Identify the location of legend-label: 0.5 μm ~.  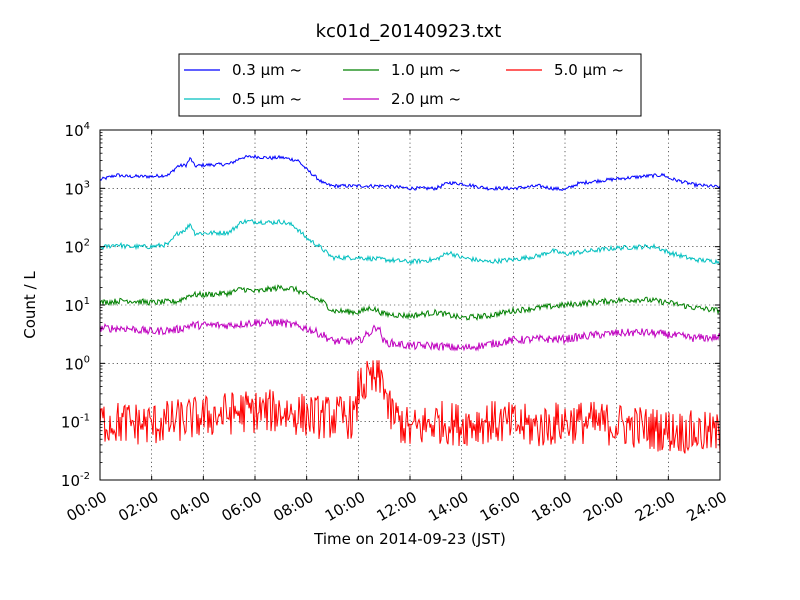
(267, 99).